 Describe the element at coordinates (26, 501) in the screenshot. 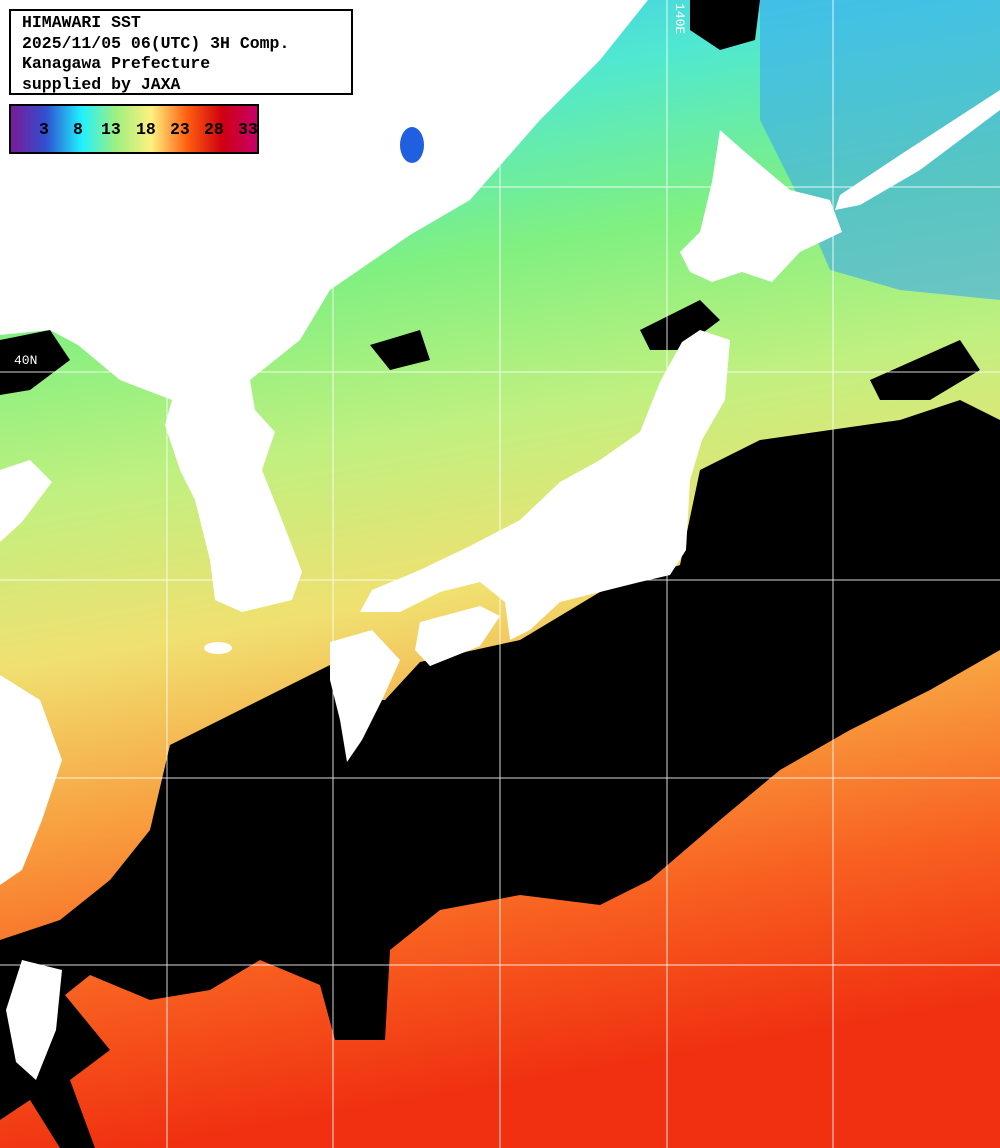

I see `land-china-north` at that location.